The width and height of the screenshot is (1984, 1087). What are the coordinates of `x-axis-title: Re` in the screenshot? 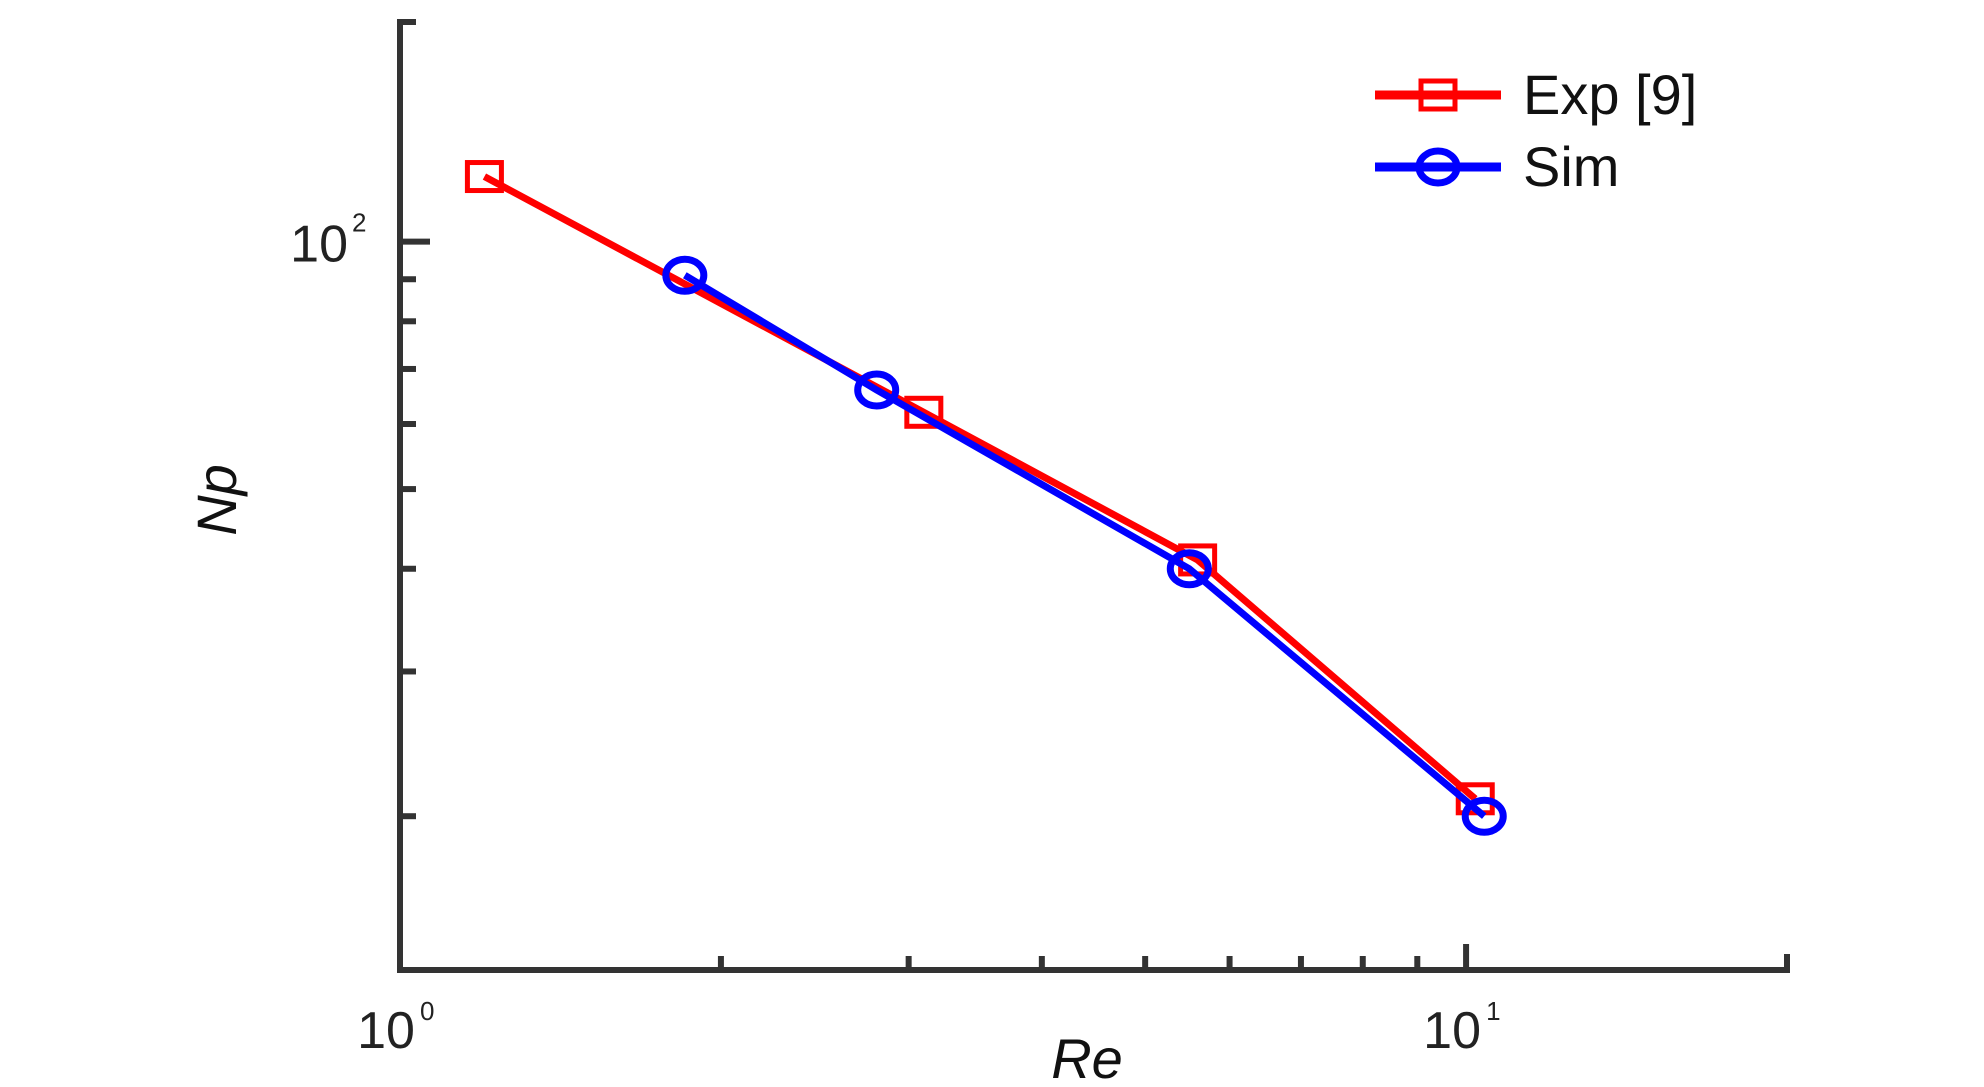 It's located at (1087, 1057).